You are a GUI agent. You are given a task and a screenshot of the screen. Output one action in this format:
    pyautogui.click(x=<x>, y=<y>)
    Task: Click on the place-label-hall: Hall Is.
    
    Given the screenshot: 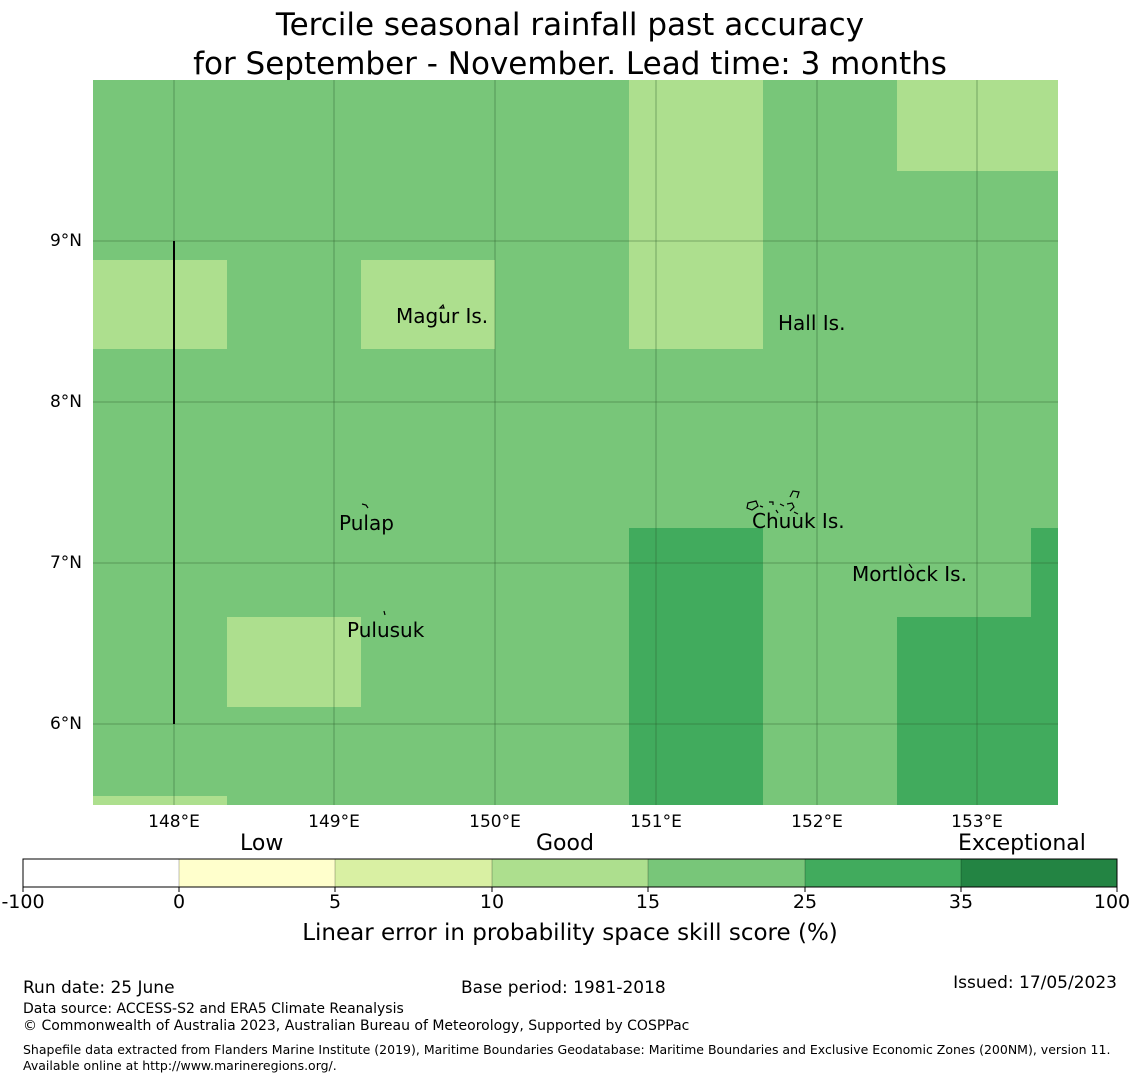 What is the action you would take?
    pyautogui.click(x=812, y=323)
    